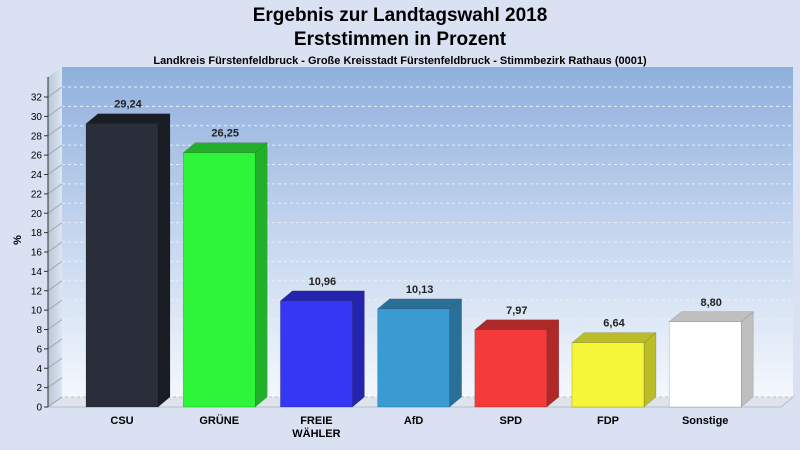 The width and height of the screenshot is (800, 450). What do you see at coordinates (37, 311) in the screenshot?
I see `y-tick-label: 10` at bounding box center [37, 311].